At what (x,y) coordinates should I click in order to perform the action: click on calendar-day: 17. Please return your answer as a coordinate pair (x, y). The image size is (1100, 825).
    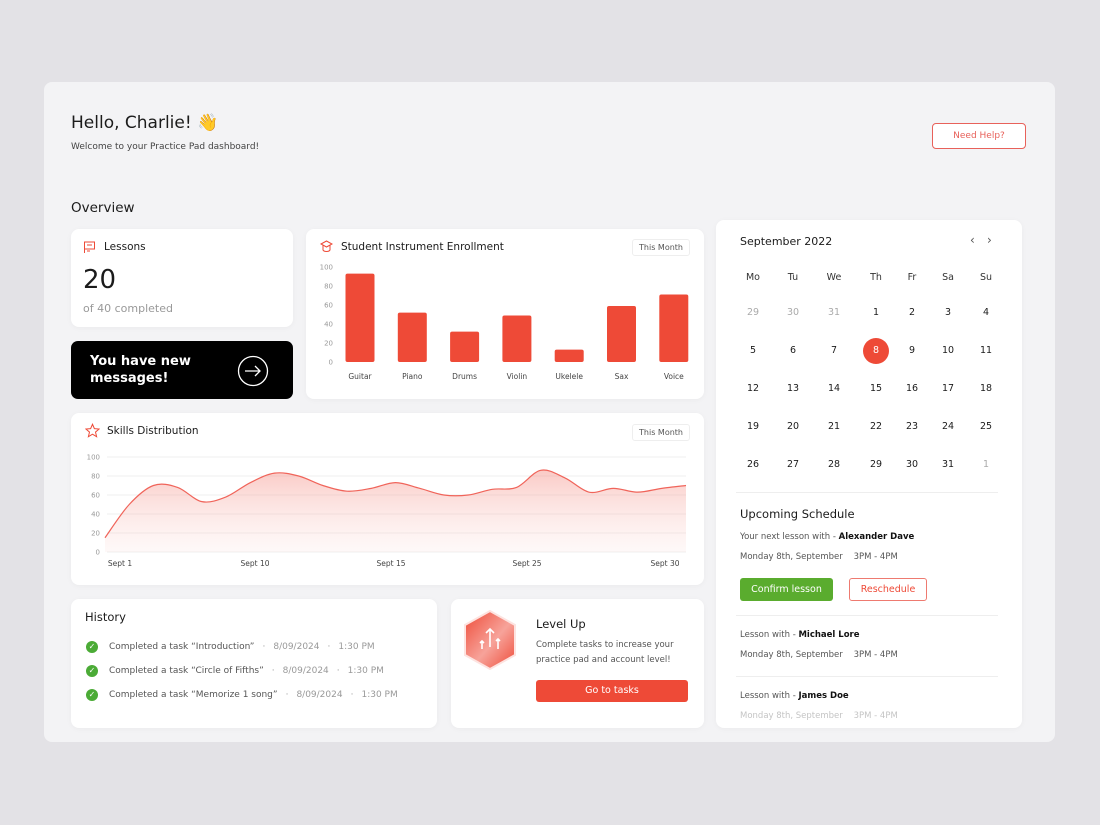
    Looking at the image, I should click on (948, 388).